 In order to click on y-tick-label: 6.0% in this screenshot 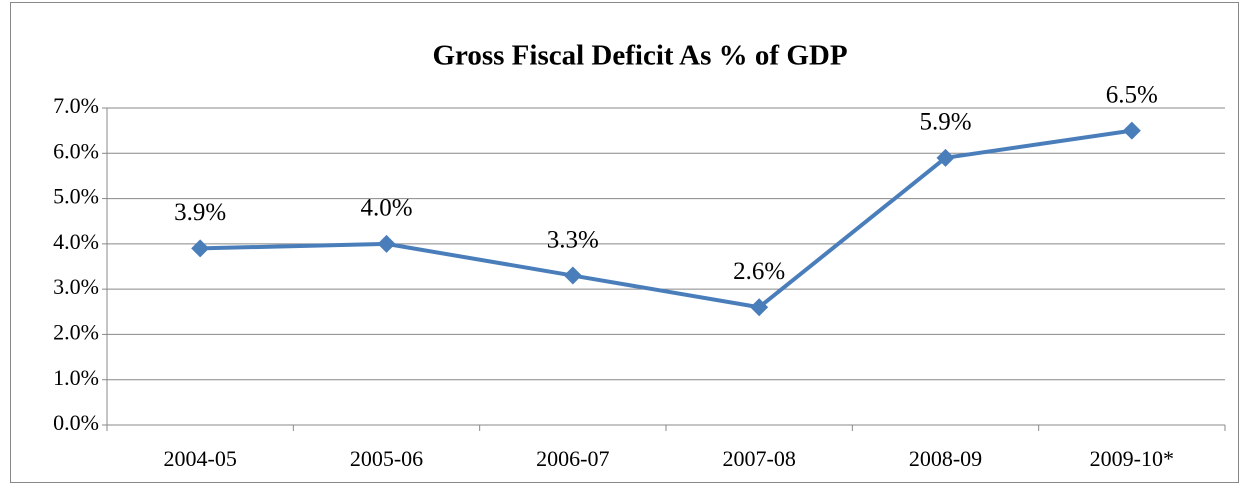, I will do `click(76, 150)`.